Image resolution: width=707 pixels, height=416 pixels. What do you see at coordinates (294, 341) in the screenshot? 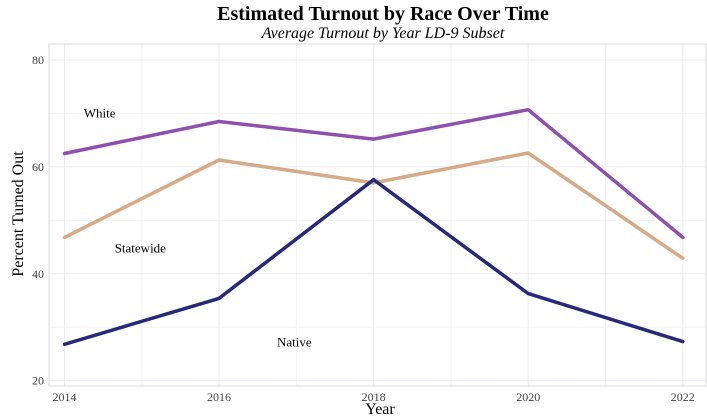
I see `series-label-native: Native` at bounding box center [294, 341].